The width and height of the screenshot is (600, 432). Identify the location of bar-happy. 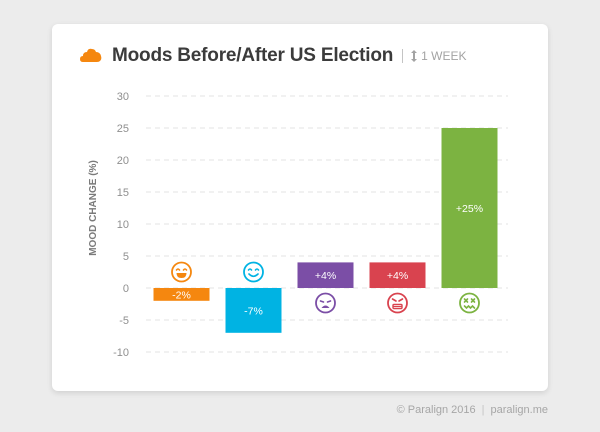
(253, 310).